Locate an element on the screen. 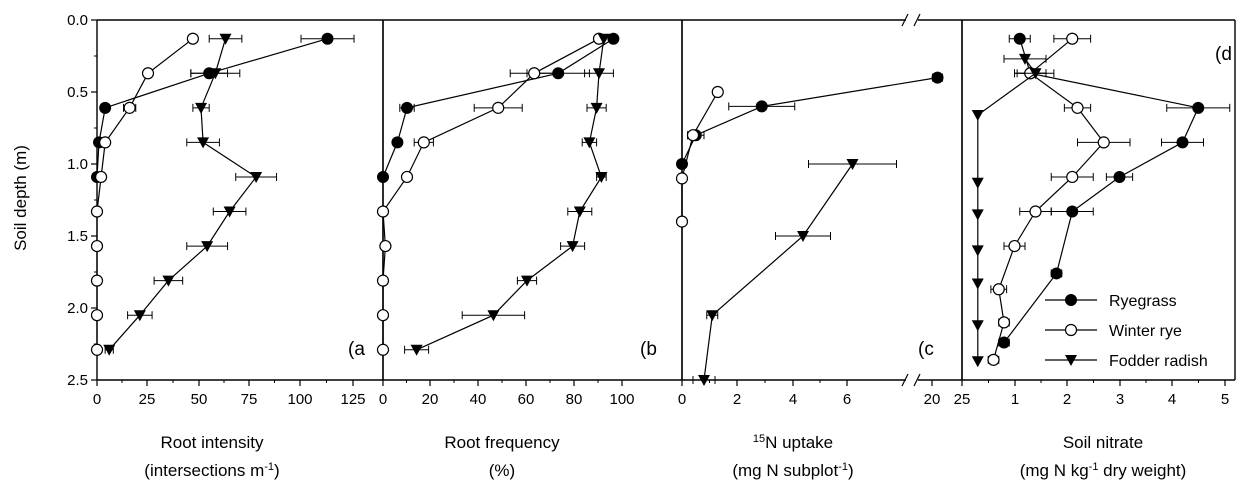 This screenshot has height=490, width=1252. series-fodder-radish-d is located at coordinates (1013, 210).